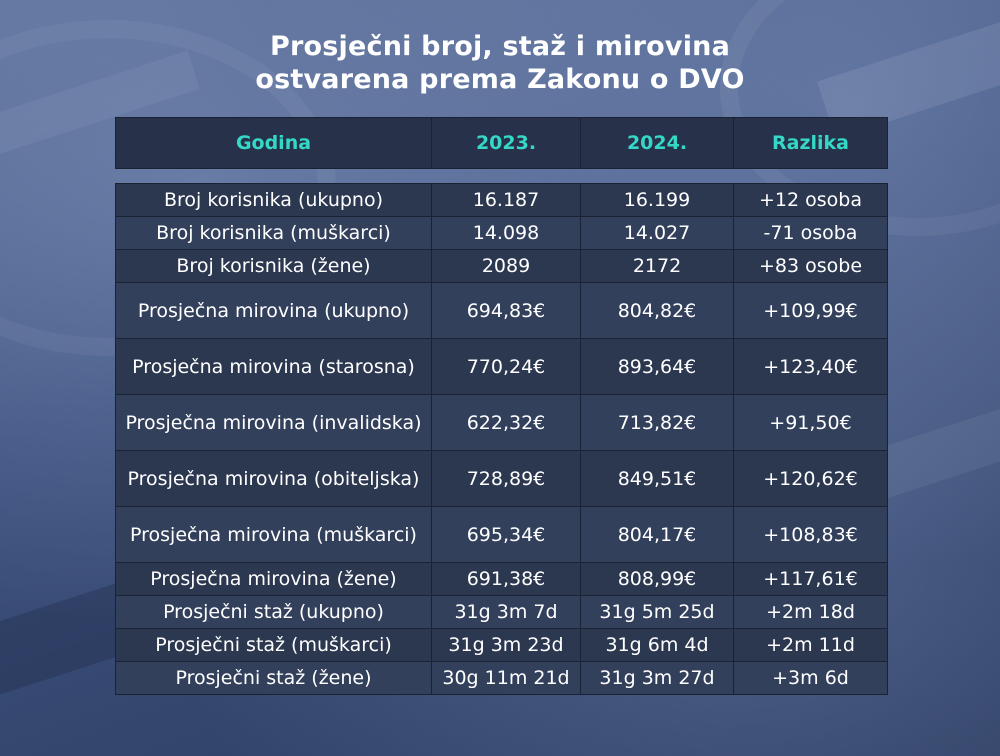  I want to click on value-2024: 893,64€, so click(657, 366).